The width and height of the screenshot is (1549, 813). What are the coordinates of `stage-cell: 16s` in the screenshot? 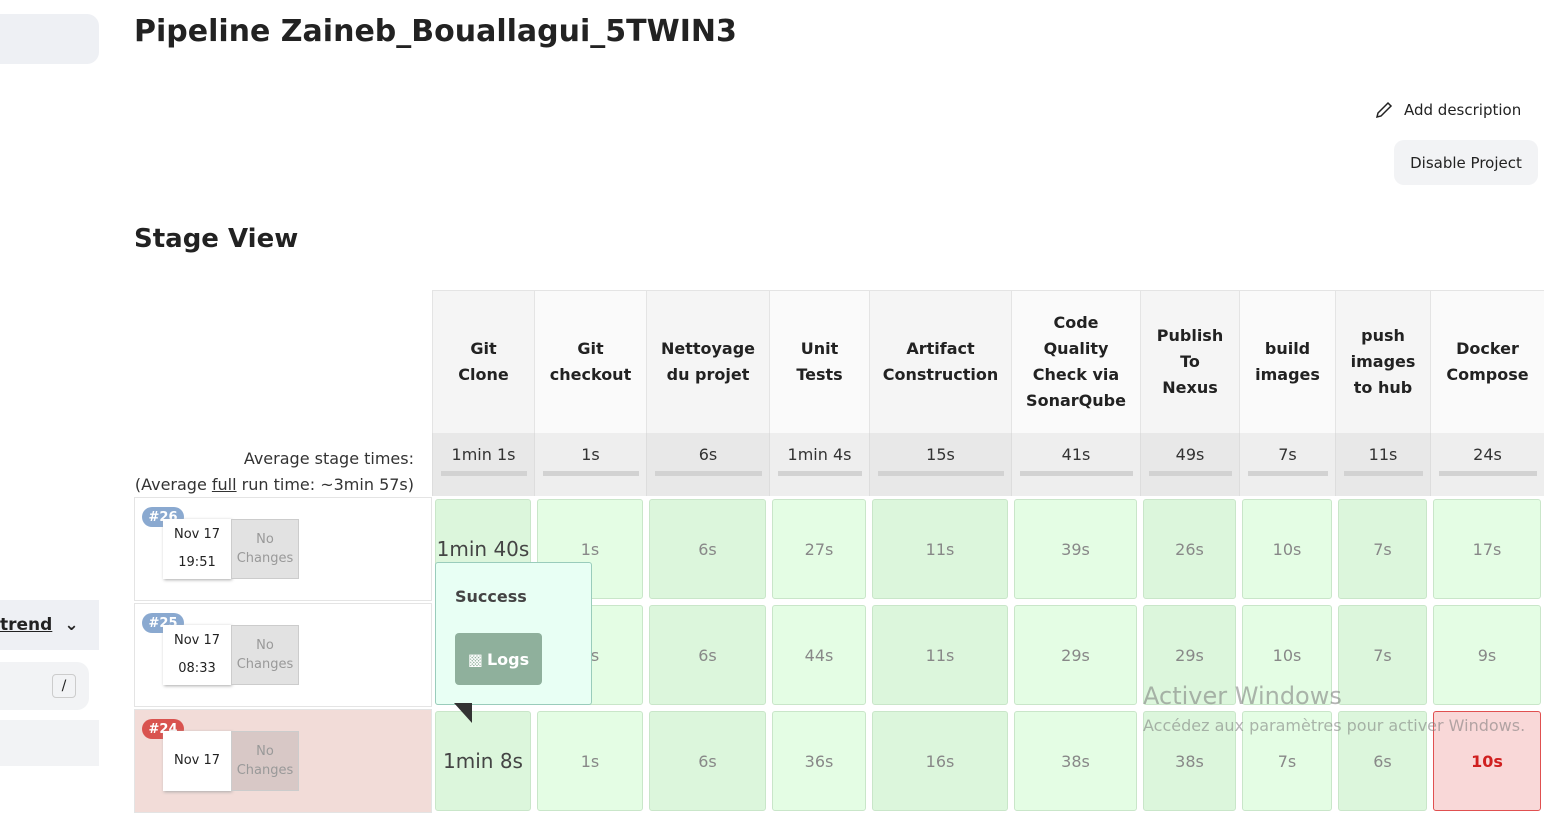 It's located at (940, 761).